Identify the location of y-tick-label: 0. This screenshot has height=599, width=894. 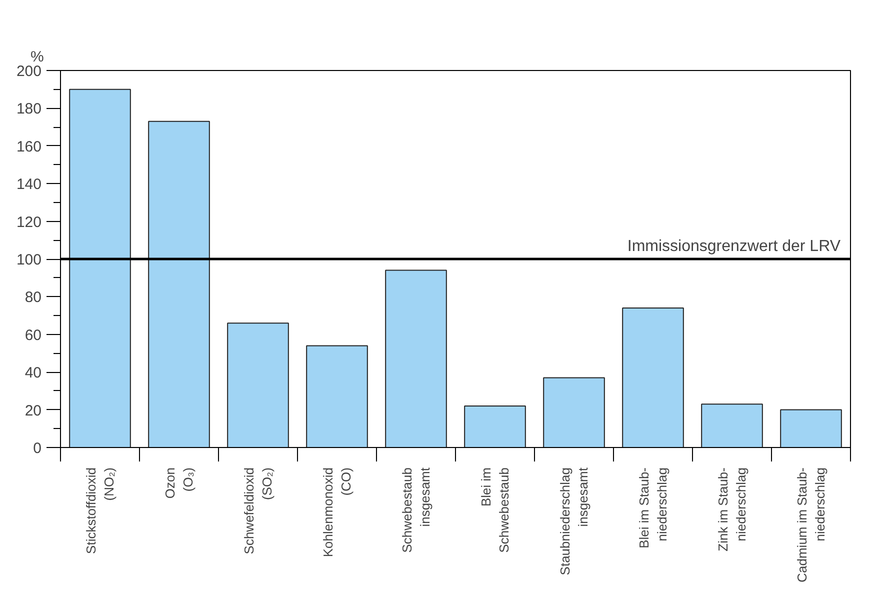
(37, 448).